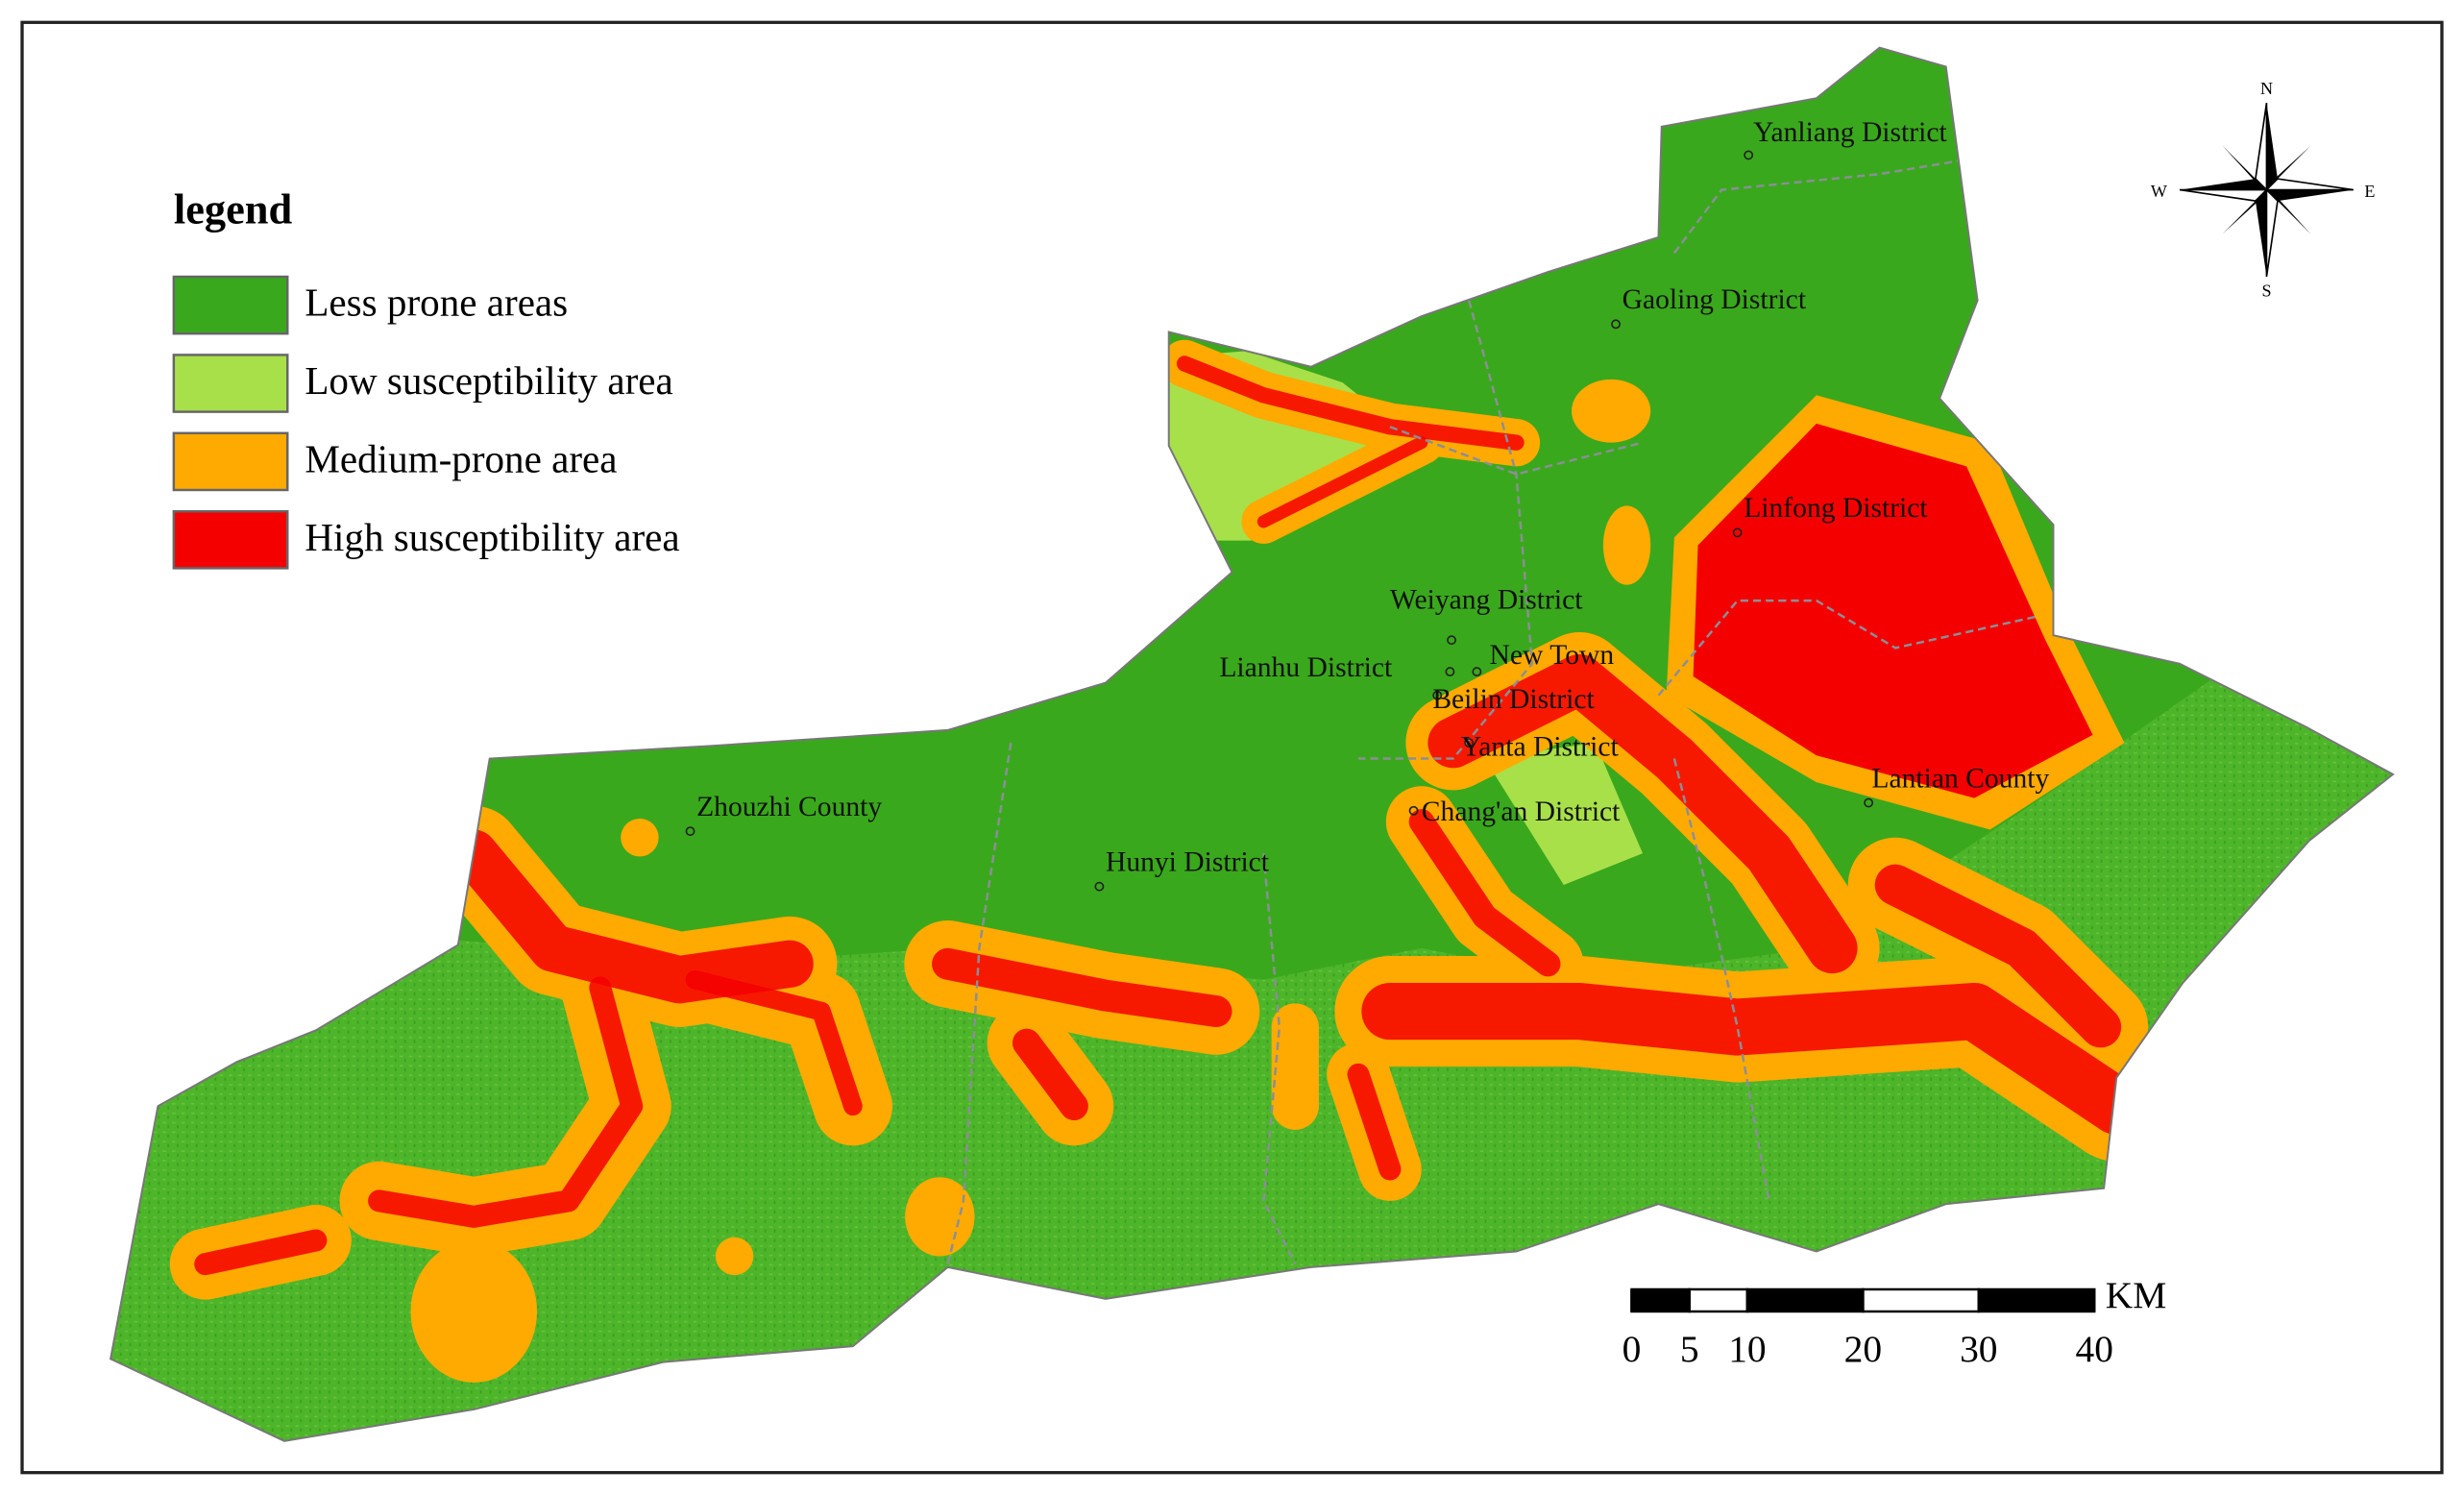 Image resolution: width=2464 pixels, height=1495 pixels. Describe the element at coordinates (489, 380) in the screenshot. I see `legend-label: Low susceptibility area` at that location.